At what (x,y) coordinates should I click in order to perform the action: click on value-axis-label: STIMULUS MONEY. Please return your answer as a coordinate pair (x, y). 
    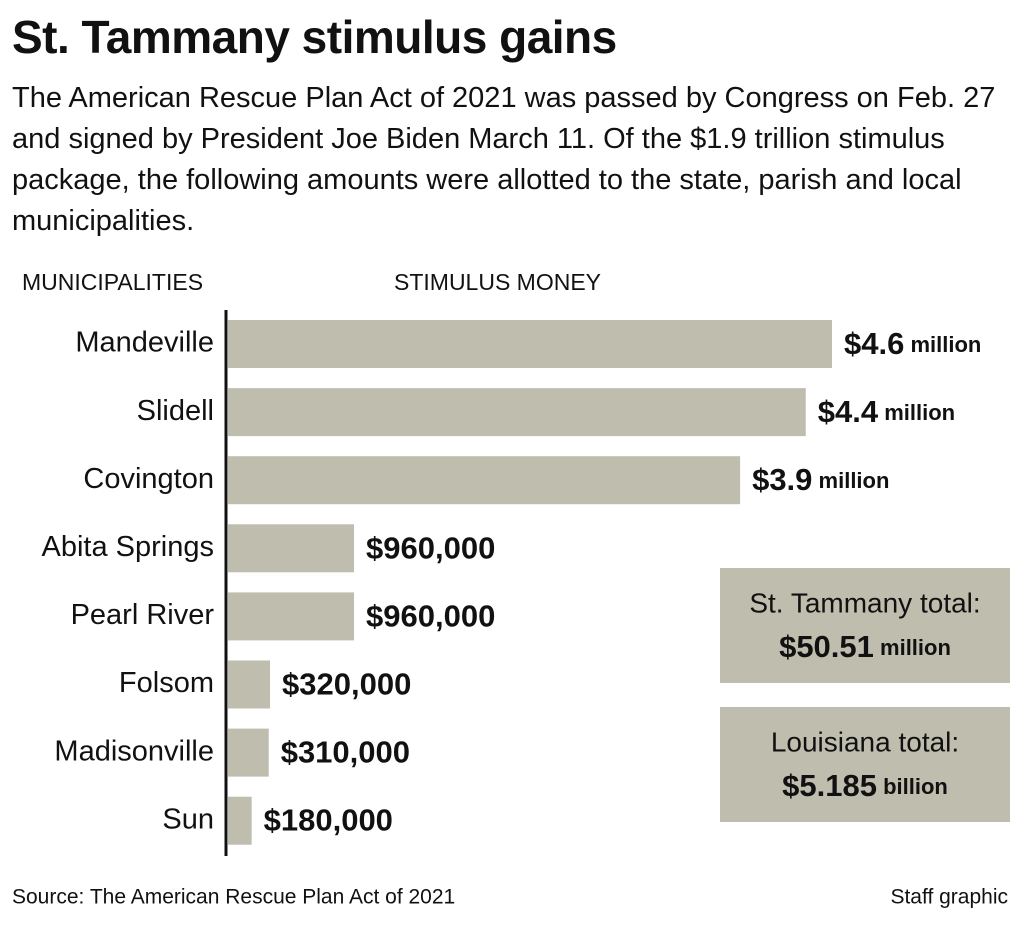
    Looking at the image, I should click on (497, 282).